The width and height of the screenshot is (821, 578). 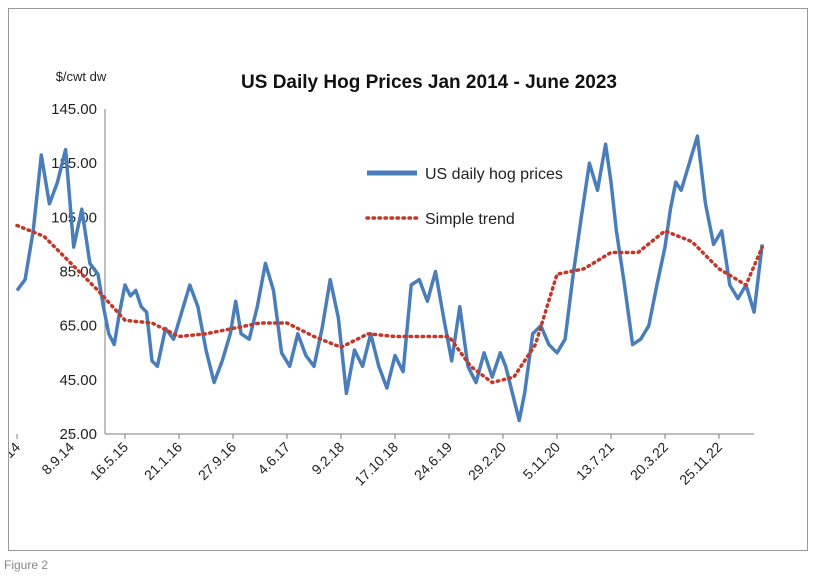 I want to click on x-tick-label: 9.2.18, so click(x=327, y=458).